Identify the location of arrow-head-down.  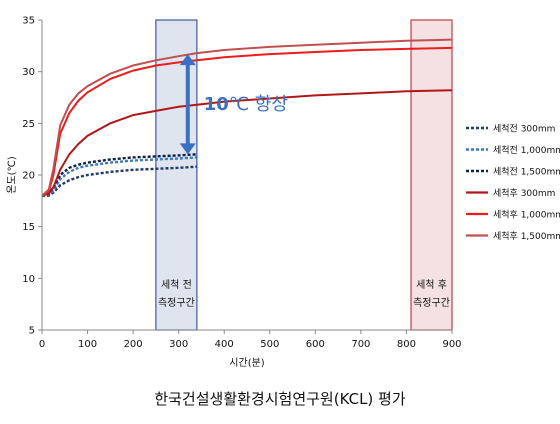
(187, 149).